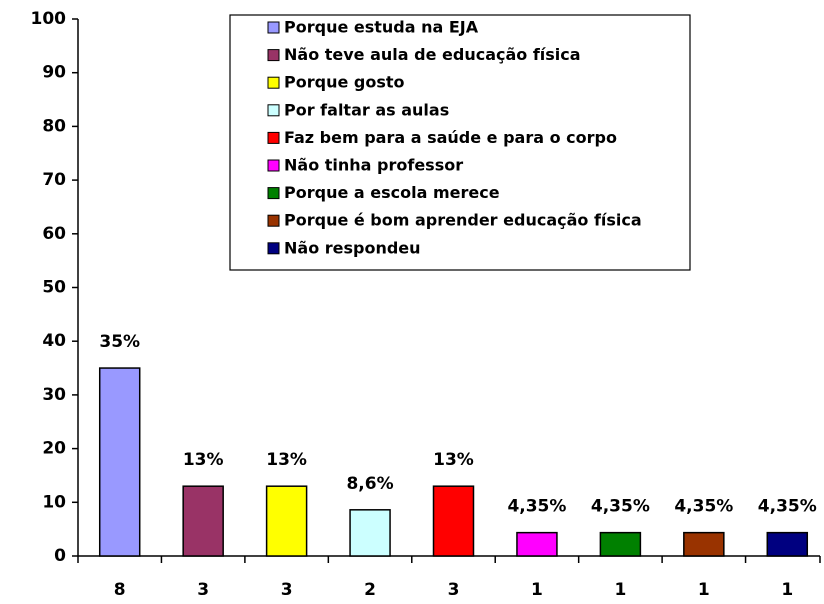  What do you see at coordinates (352, 247) in the screenshot?
I see `legend-text: Não respondeu` at bounding box center [352, 247].